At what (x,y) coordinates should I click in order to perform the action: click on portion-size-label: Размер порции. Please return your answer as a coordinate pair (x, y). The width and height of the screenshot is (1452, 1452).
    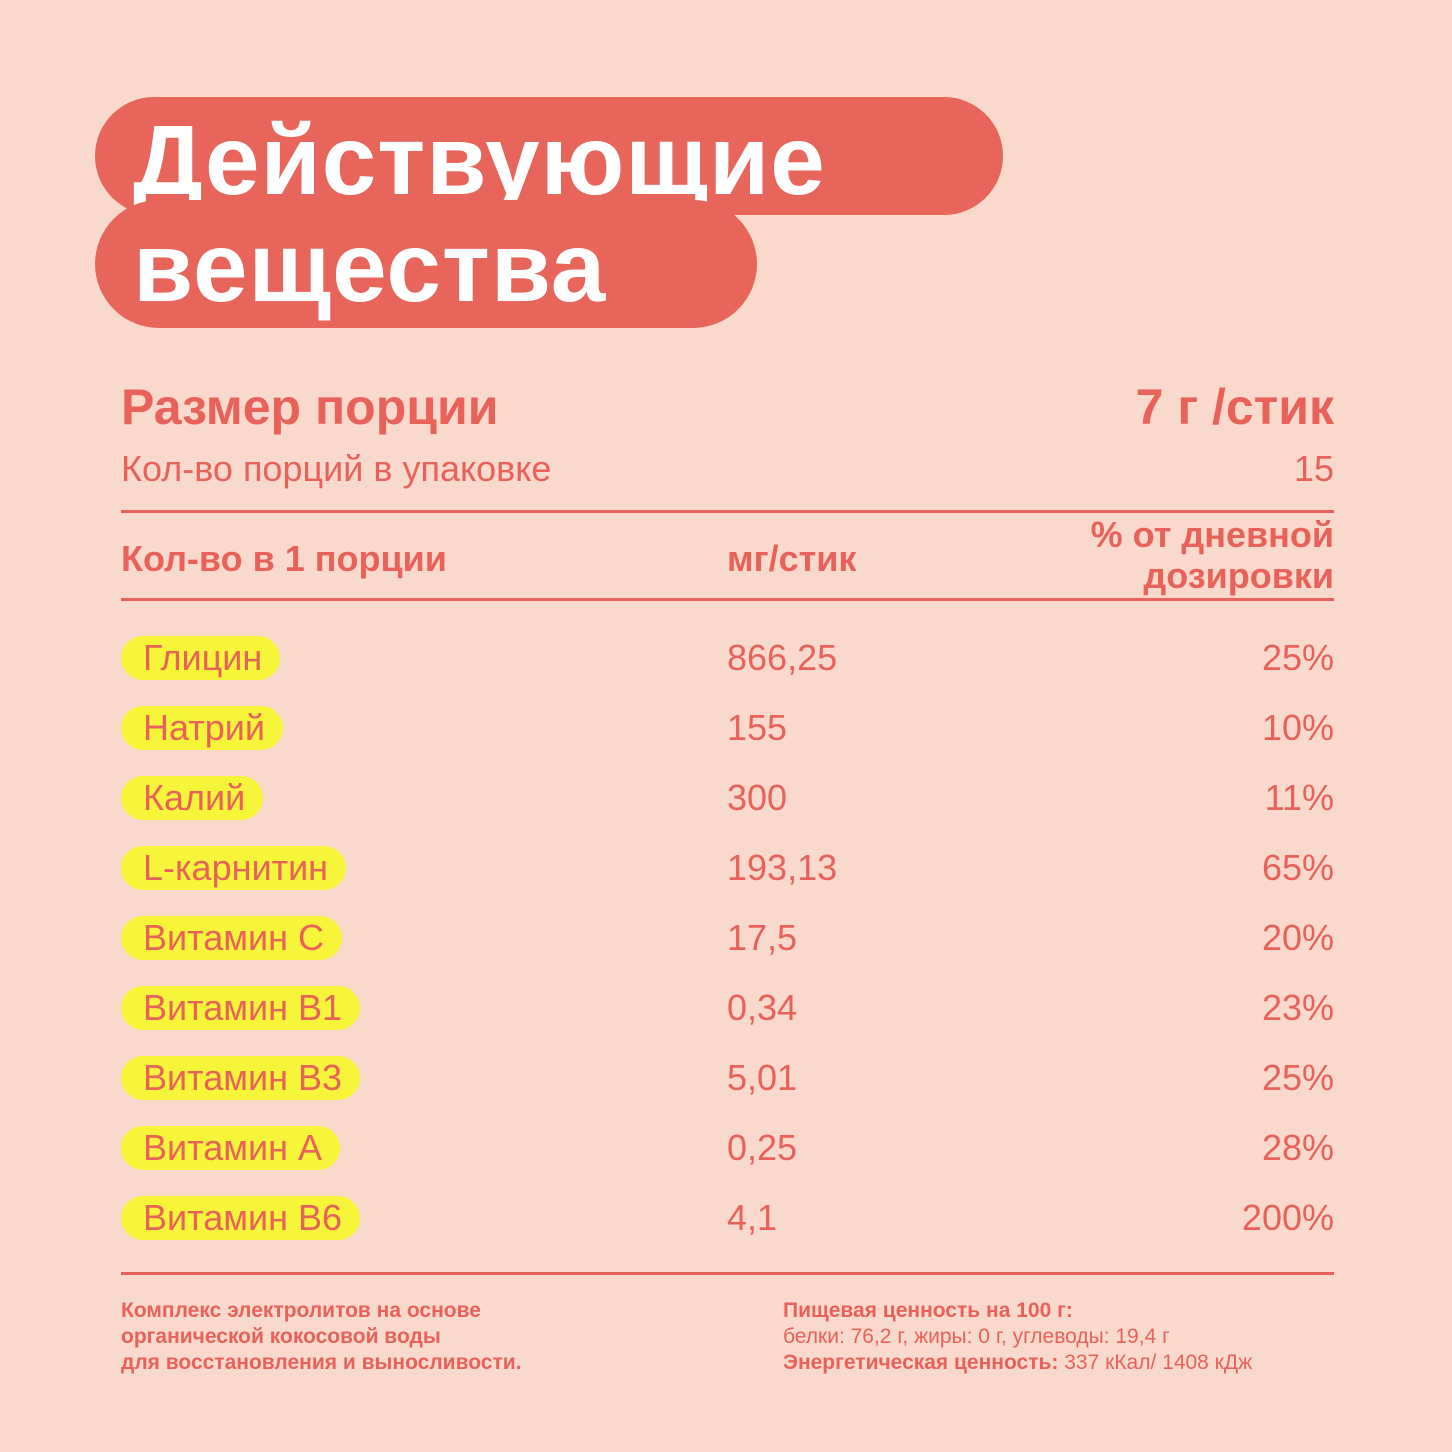
    Looking at the image, I should click on (310, 407).